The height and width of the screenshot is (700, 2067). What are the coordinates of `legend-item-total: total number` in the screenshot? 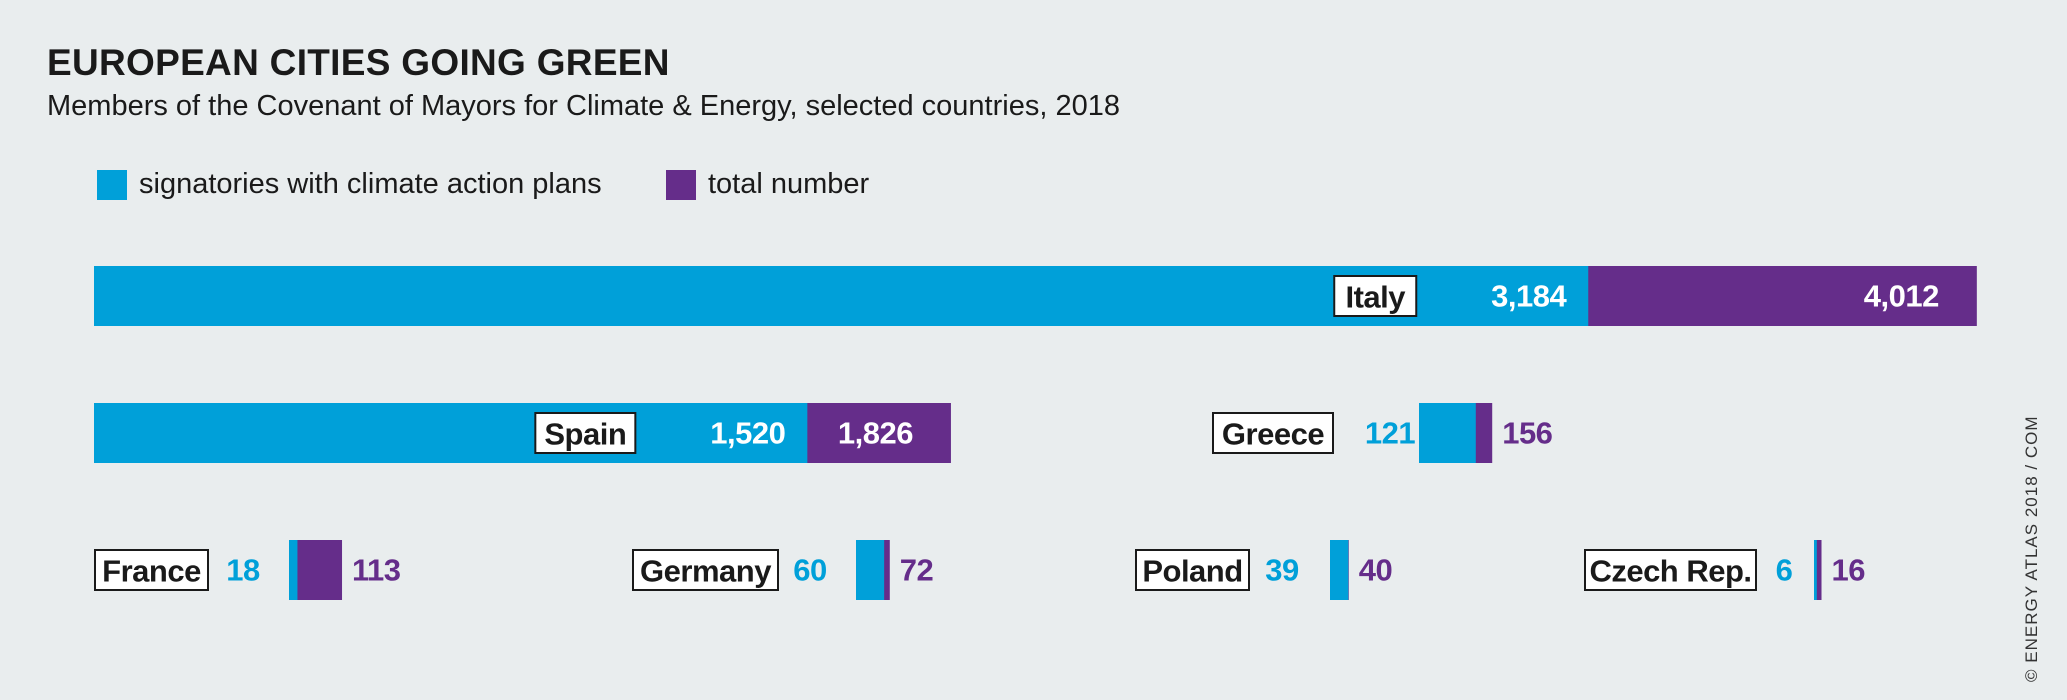 It's located at (767, 184).